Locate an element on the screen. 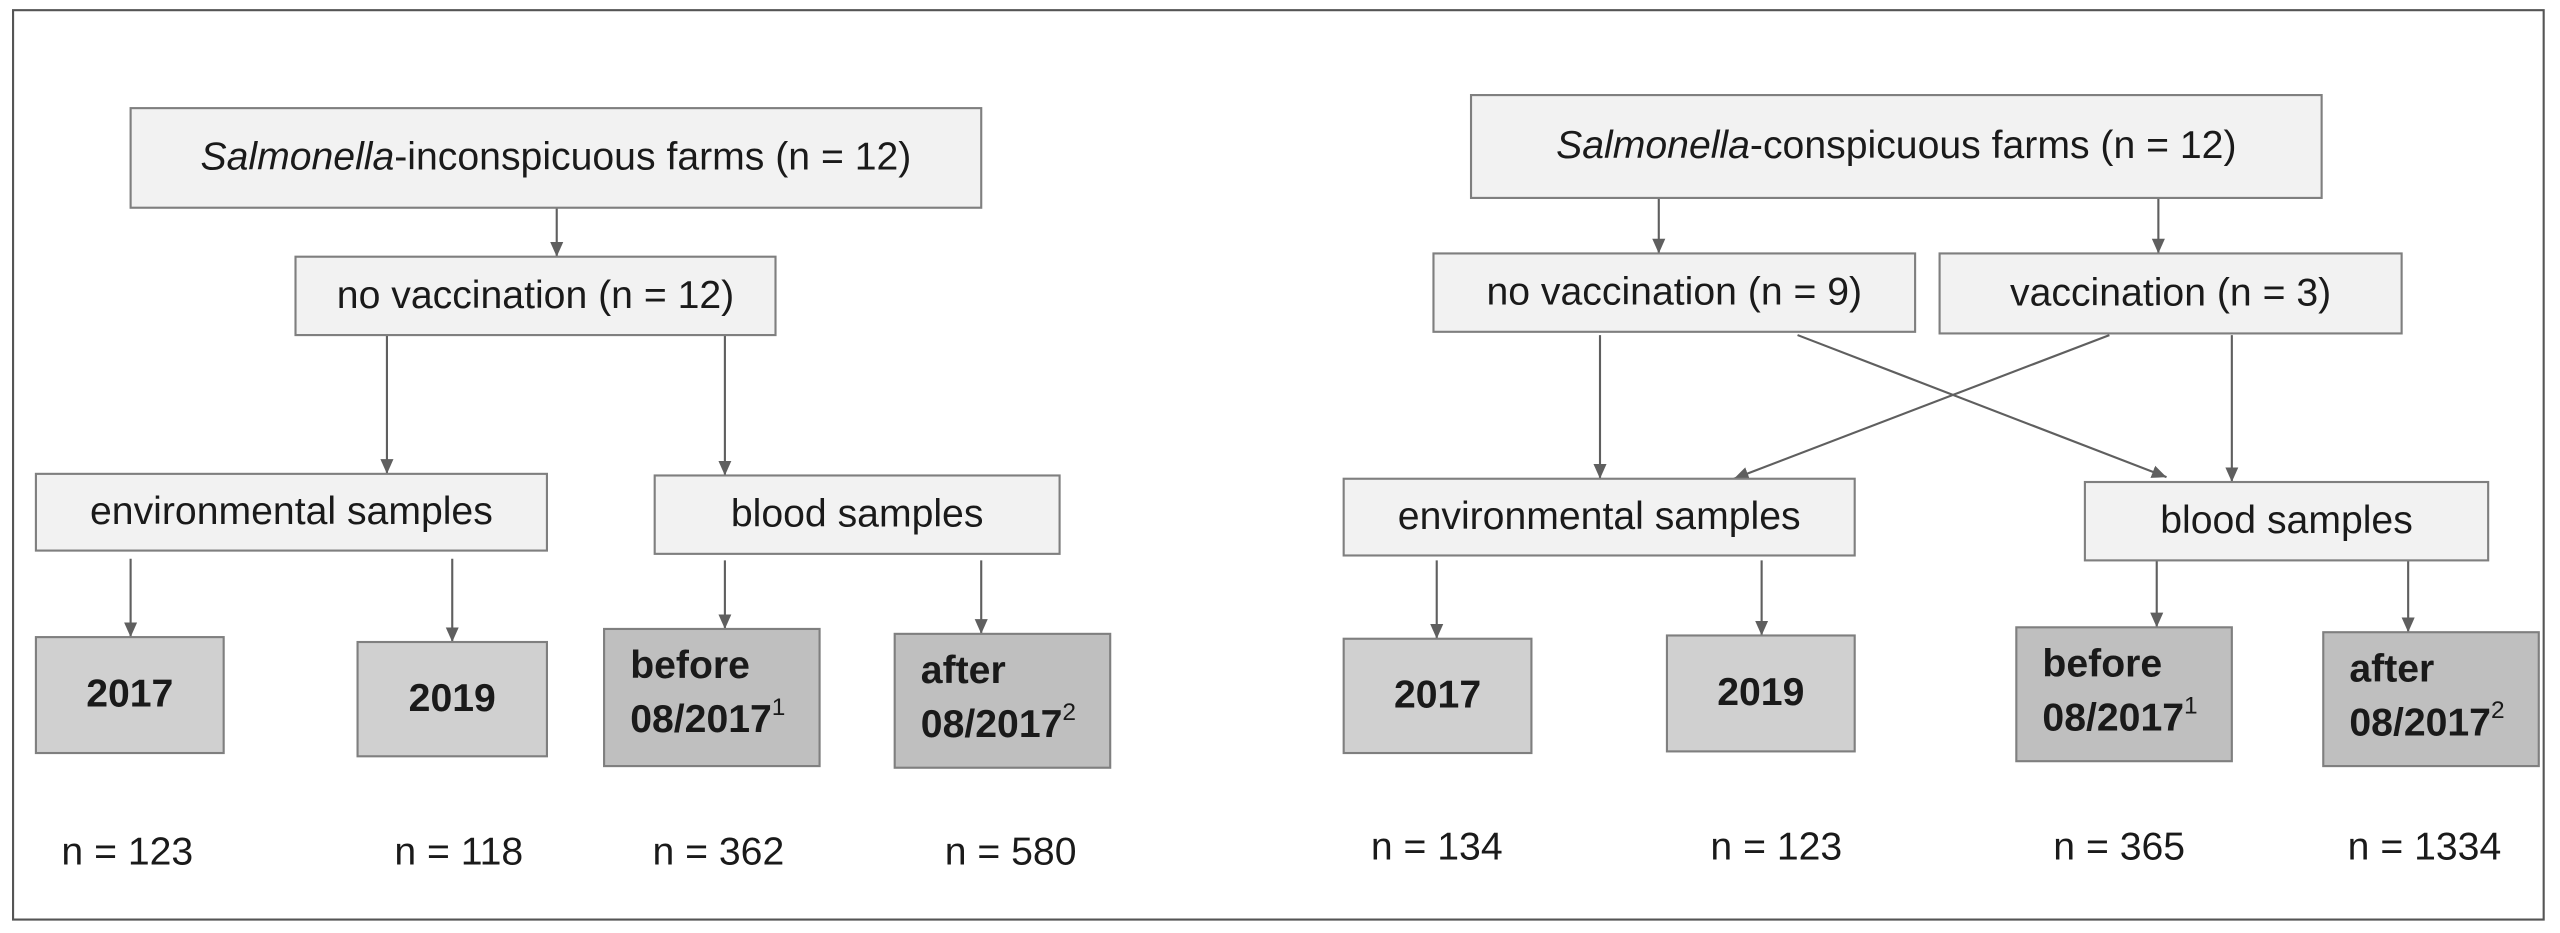  root-label: Salmonella-inconspicuous farms (n = 12) is located at coordinates (555, 157).